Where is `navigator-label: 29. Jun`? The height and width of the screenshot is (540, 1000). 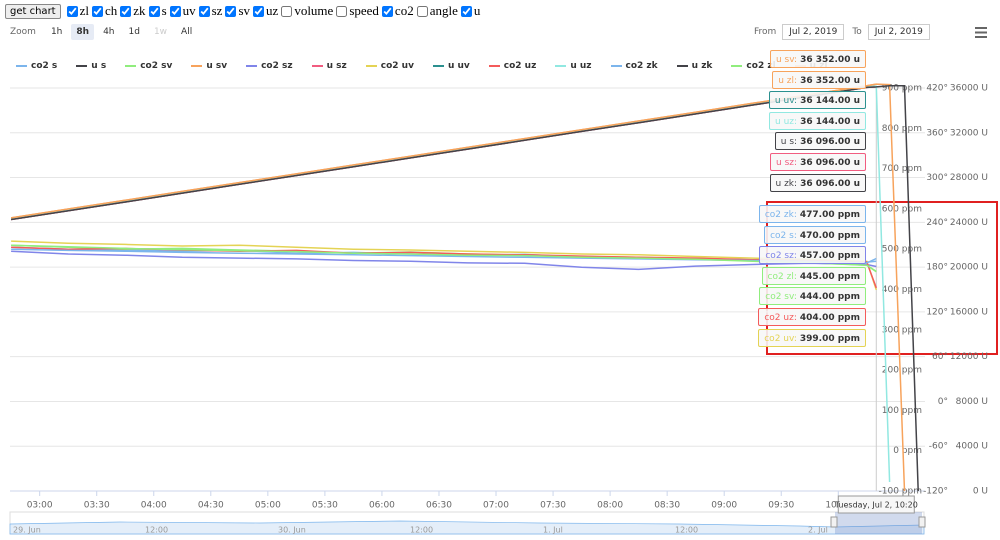
navigator-label: 29. Jun is located at coordinates (27, 530).